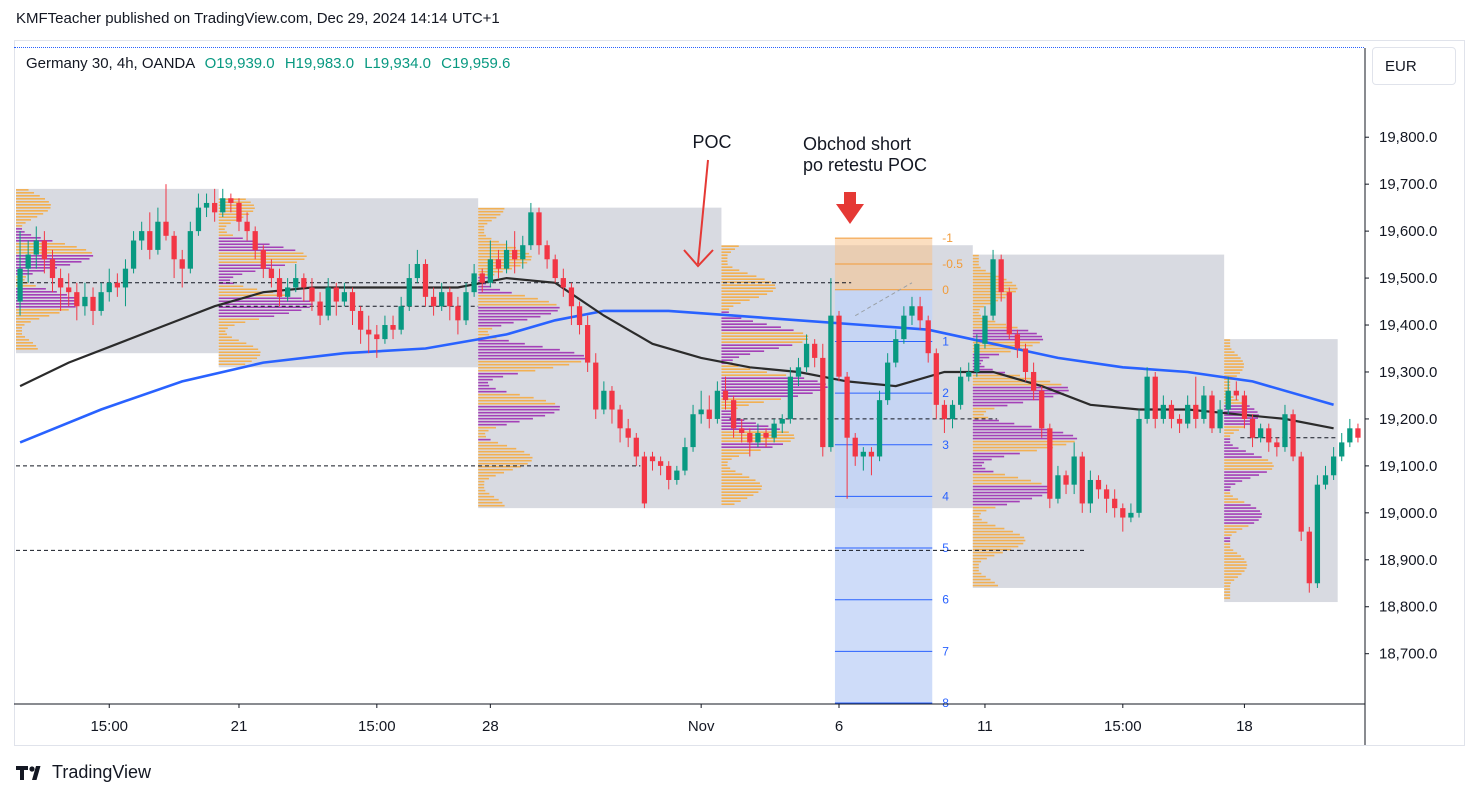 Image resolution: width=1479 pixels, height=799 pixels. Describe the element at coordinates (1408, 466) in the screenshot. I see `price-tick-label: 19,100.0` at that location.